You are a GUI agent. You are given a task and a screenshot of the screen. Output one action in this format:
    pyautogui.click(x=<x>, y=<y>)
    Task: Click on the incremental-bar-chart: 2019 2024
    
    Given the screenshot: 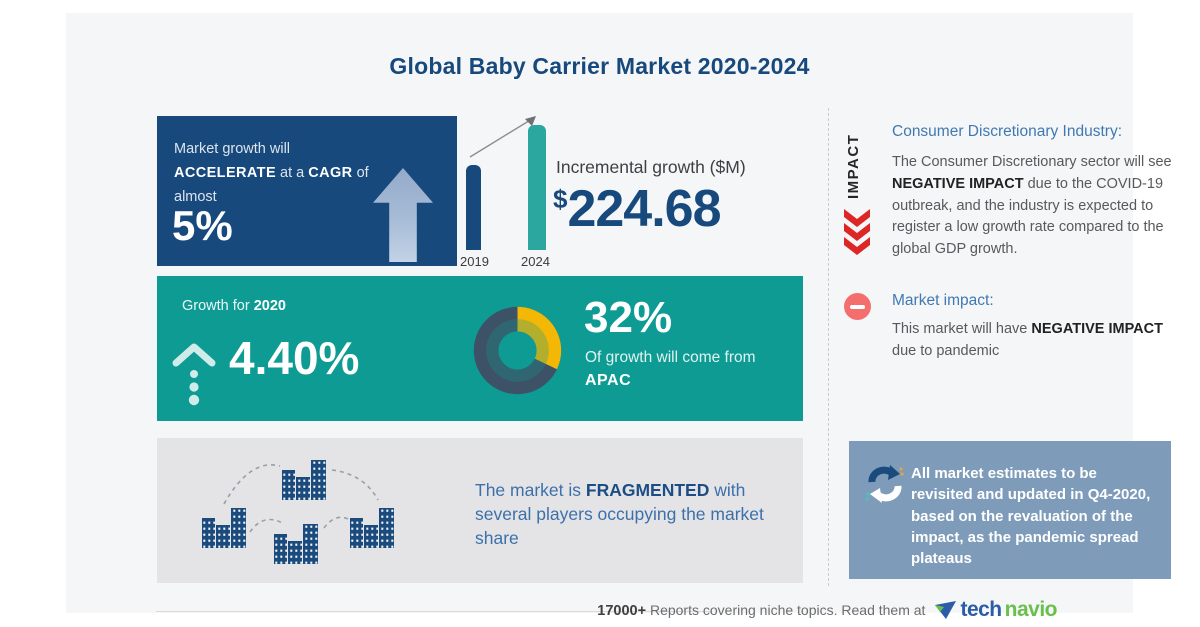 What is the action you would take?
    pyautogui.click(x=508, y=191)
    